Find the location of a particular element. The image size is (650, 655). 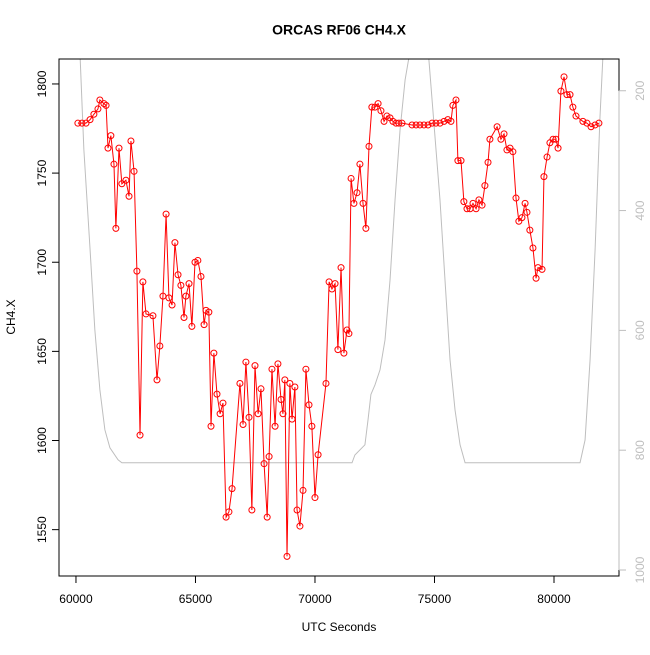

y-tick-label: 1650 is located at coordinates (42, 351).